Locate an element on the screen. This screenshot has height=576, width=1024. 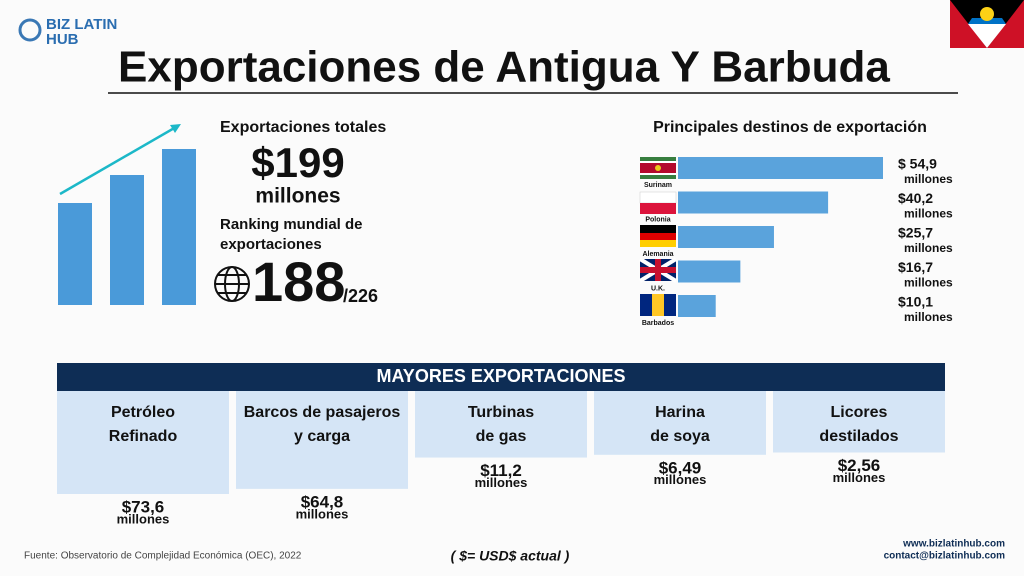
icon-arrow is located at coordinates (118, 160).